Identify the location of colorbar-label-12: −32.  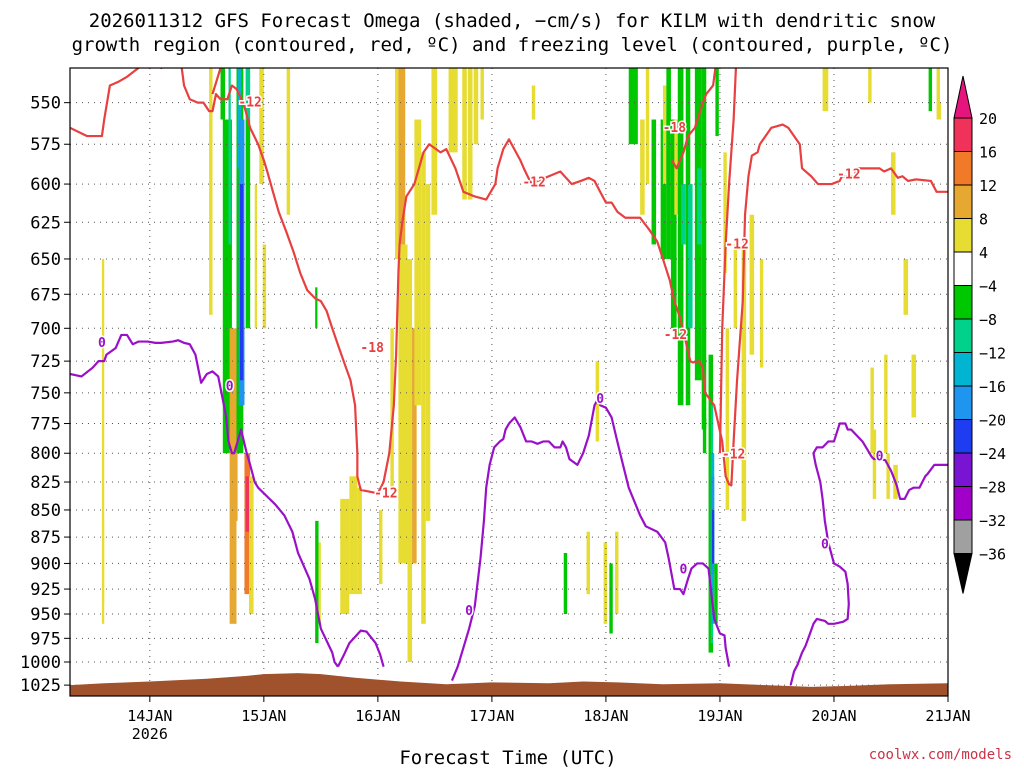
(992, 521).